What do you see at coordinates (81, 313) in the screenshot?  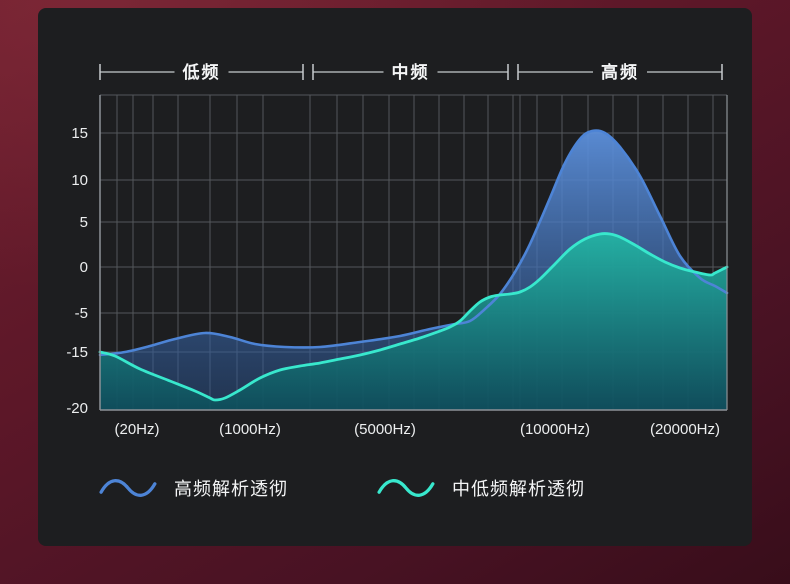 I see `y-tick-label: -5` at bounding box center [81, 313].